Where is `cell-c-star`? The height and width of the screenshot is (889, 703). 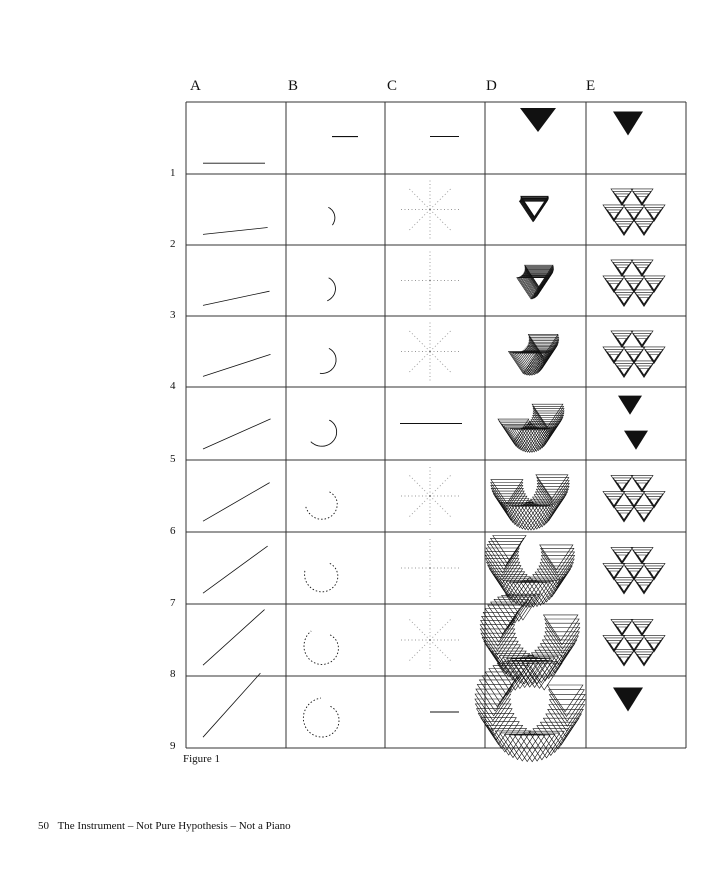
cell-c-star is located at coordinates (430, 351).